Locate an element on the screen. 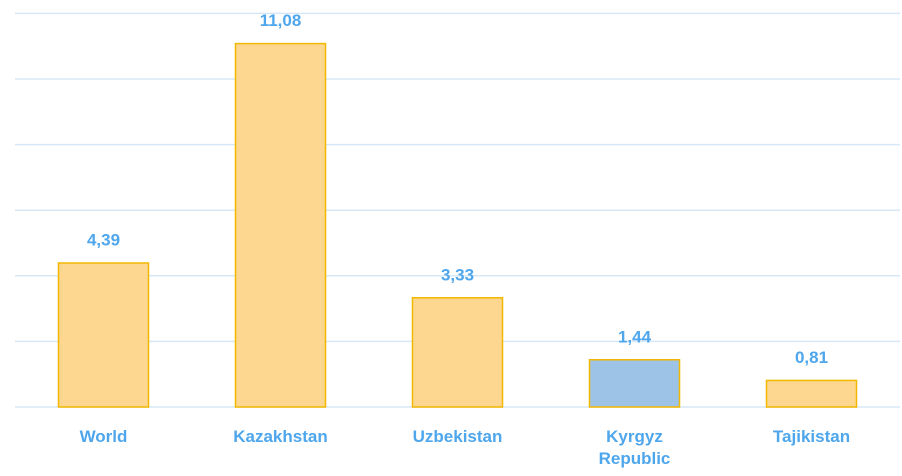  value-label: 3,33 is located at coordinates (457, 274).